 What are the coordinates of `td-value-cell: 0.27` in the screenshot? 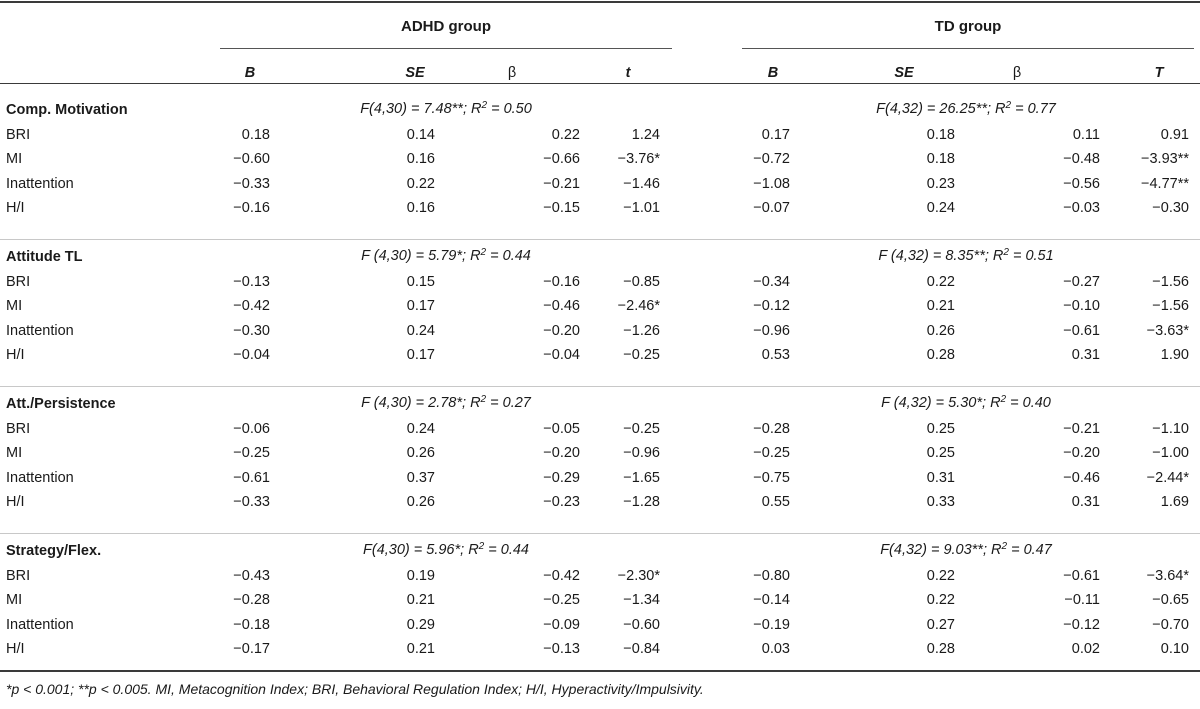 It's located at (940, 624).